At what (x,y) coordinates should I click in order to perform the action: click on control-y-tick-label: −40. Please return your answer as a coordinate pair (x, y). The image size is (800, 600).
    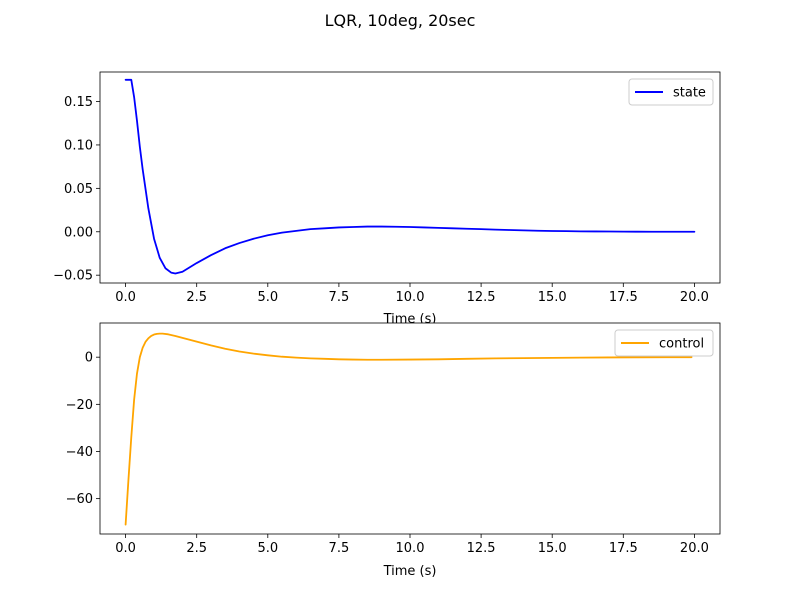
    Looking at the image, I should click on (79, 452).